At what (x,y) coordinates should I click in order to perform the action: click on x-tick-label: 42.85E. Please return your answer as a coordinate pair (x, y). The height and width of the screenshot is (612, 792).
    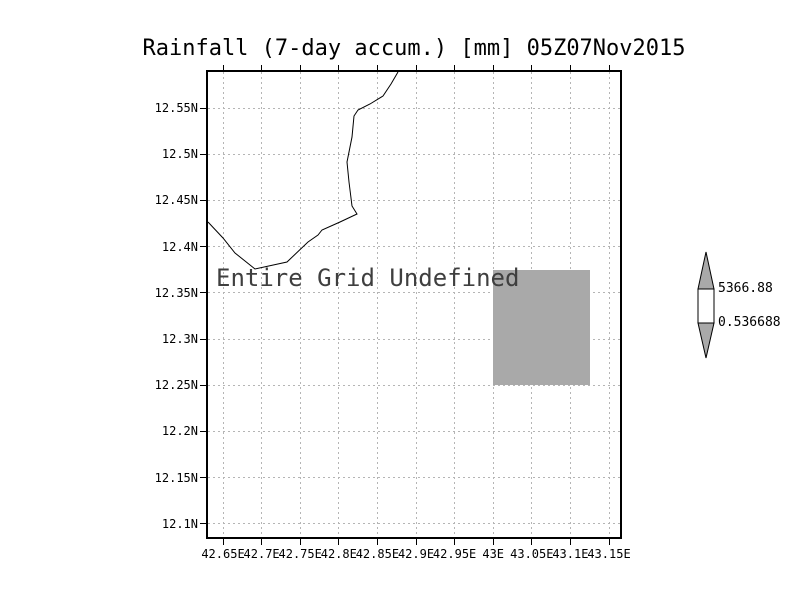
    Looking at the image, I should click on (377, 554).